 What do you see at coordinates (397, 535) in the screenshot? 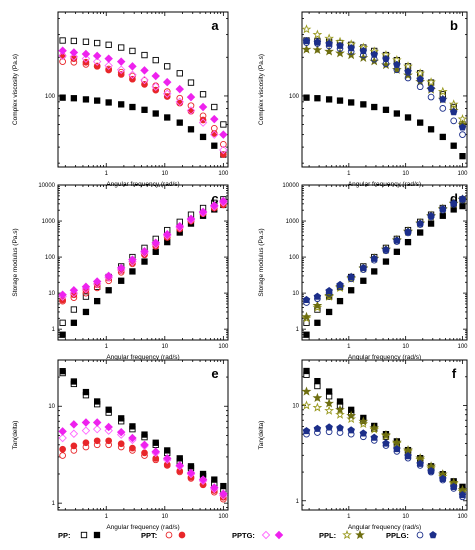
I see `legend-label-pplg: PPLG:` at bounding box center [397, 535].